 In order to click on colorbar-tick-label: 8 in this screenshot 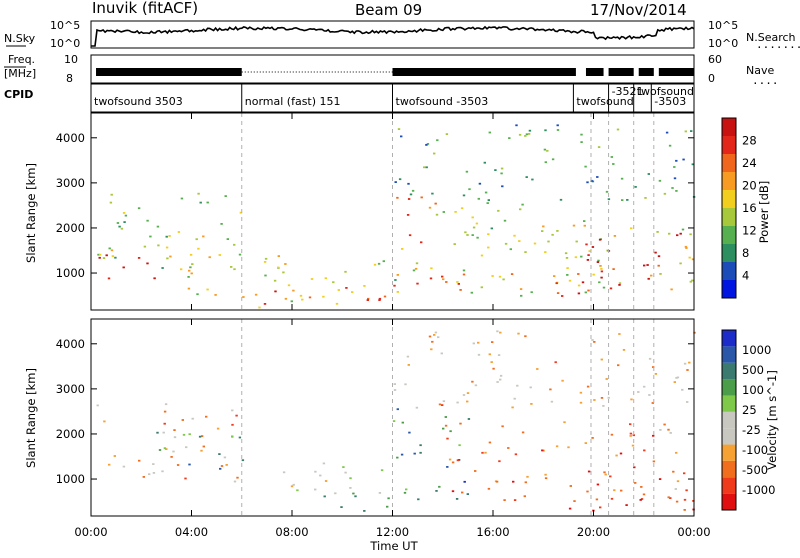, I will do `click(745, 253)`.